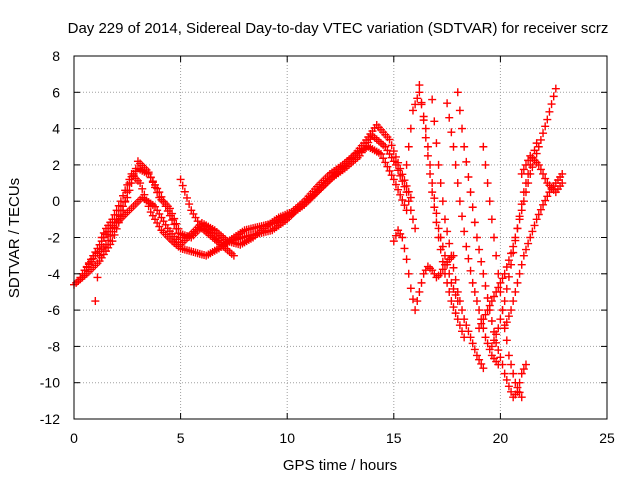 The height and width of the screenshot is (480, 640). What do you see at coordinates (74, 438) in the screenshot?
I see `x-tick-label: 0` at bounding box center [74, 438].